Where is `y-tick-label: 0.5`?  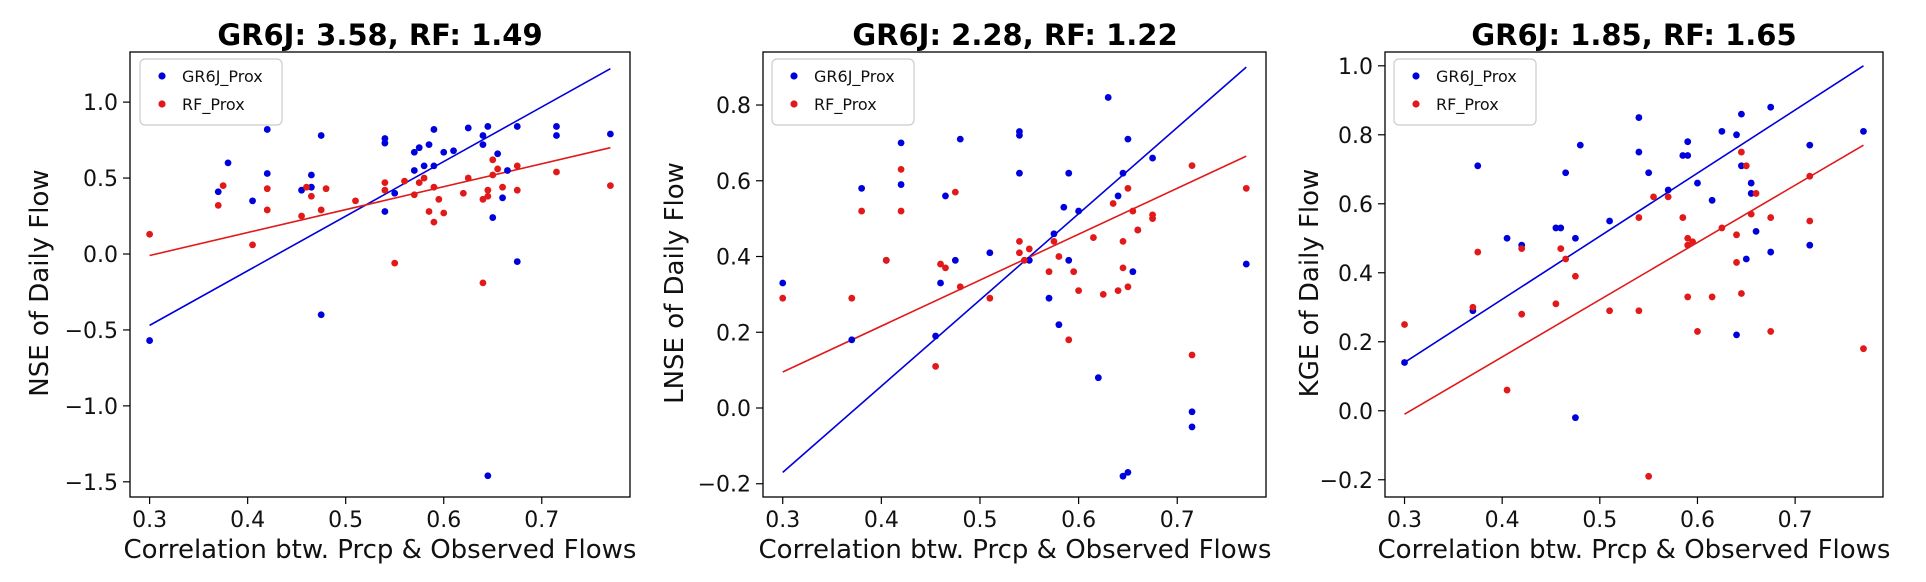
y-tick-label: 0.5 is located at coordinates (100, 179).